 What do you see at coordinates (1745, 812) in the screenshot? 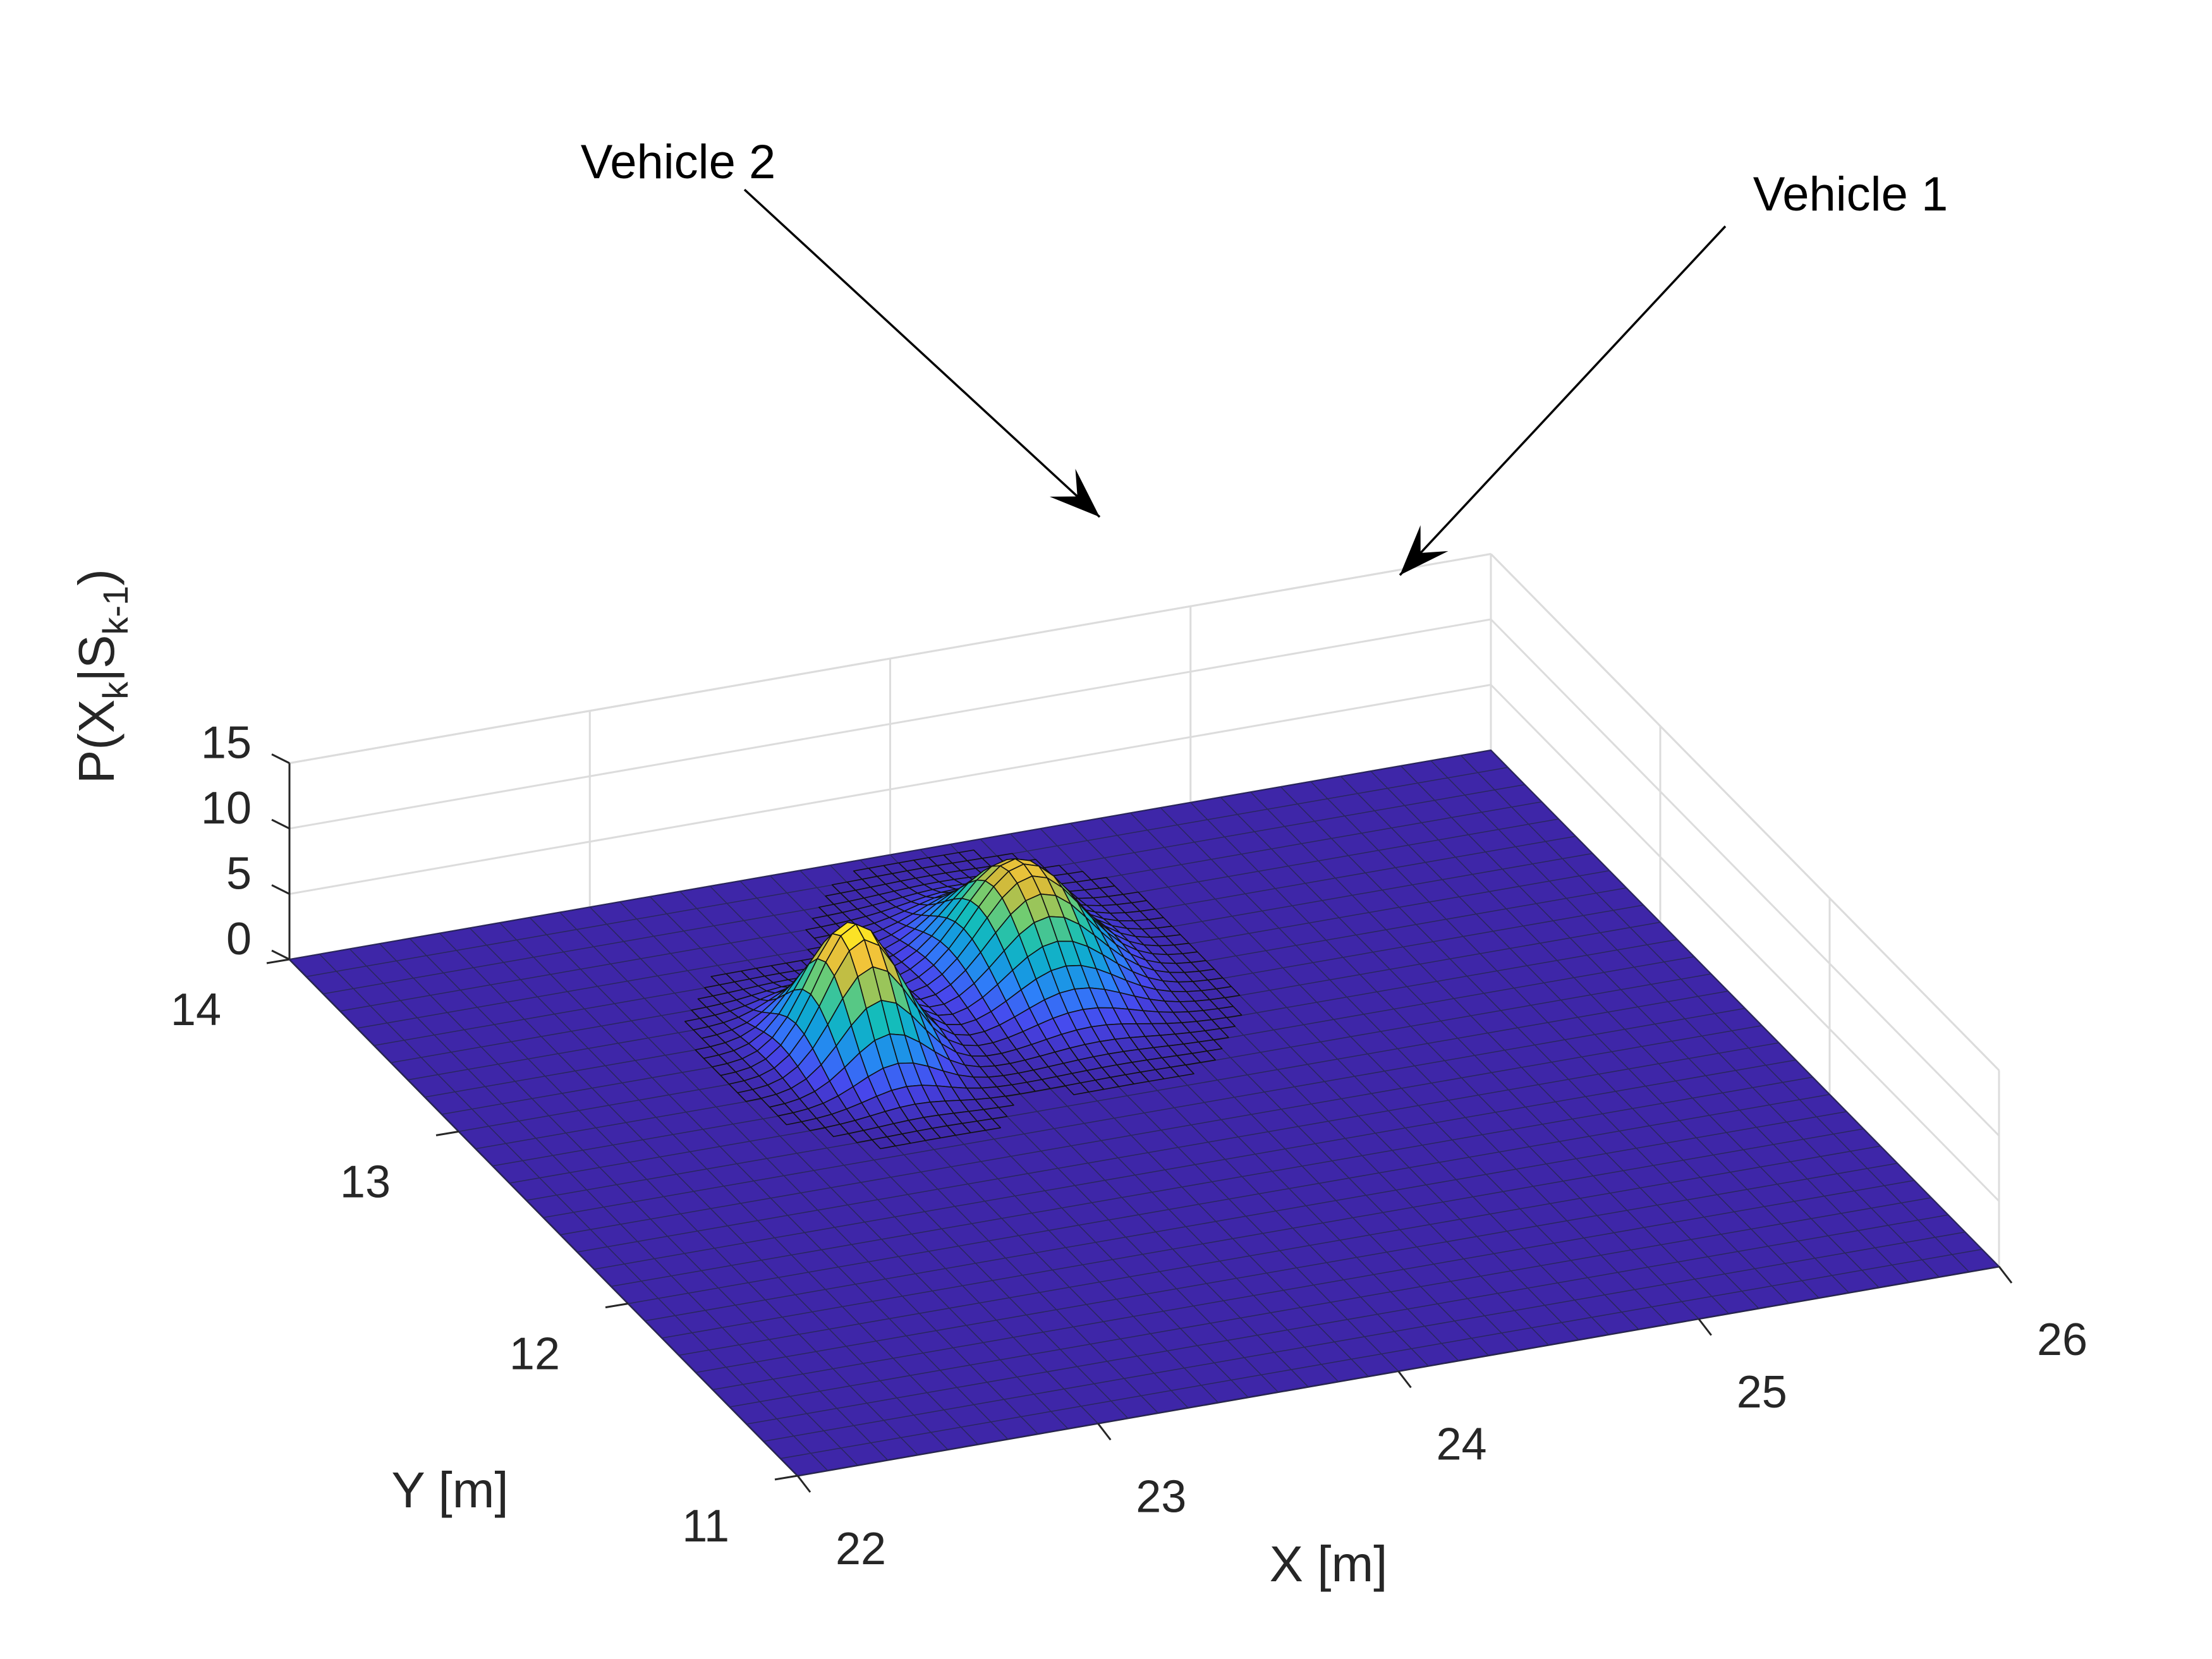
I see `box-top-side` at bounding box center [1745, 812].